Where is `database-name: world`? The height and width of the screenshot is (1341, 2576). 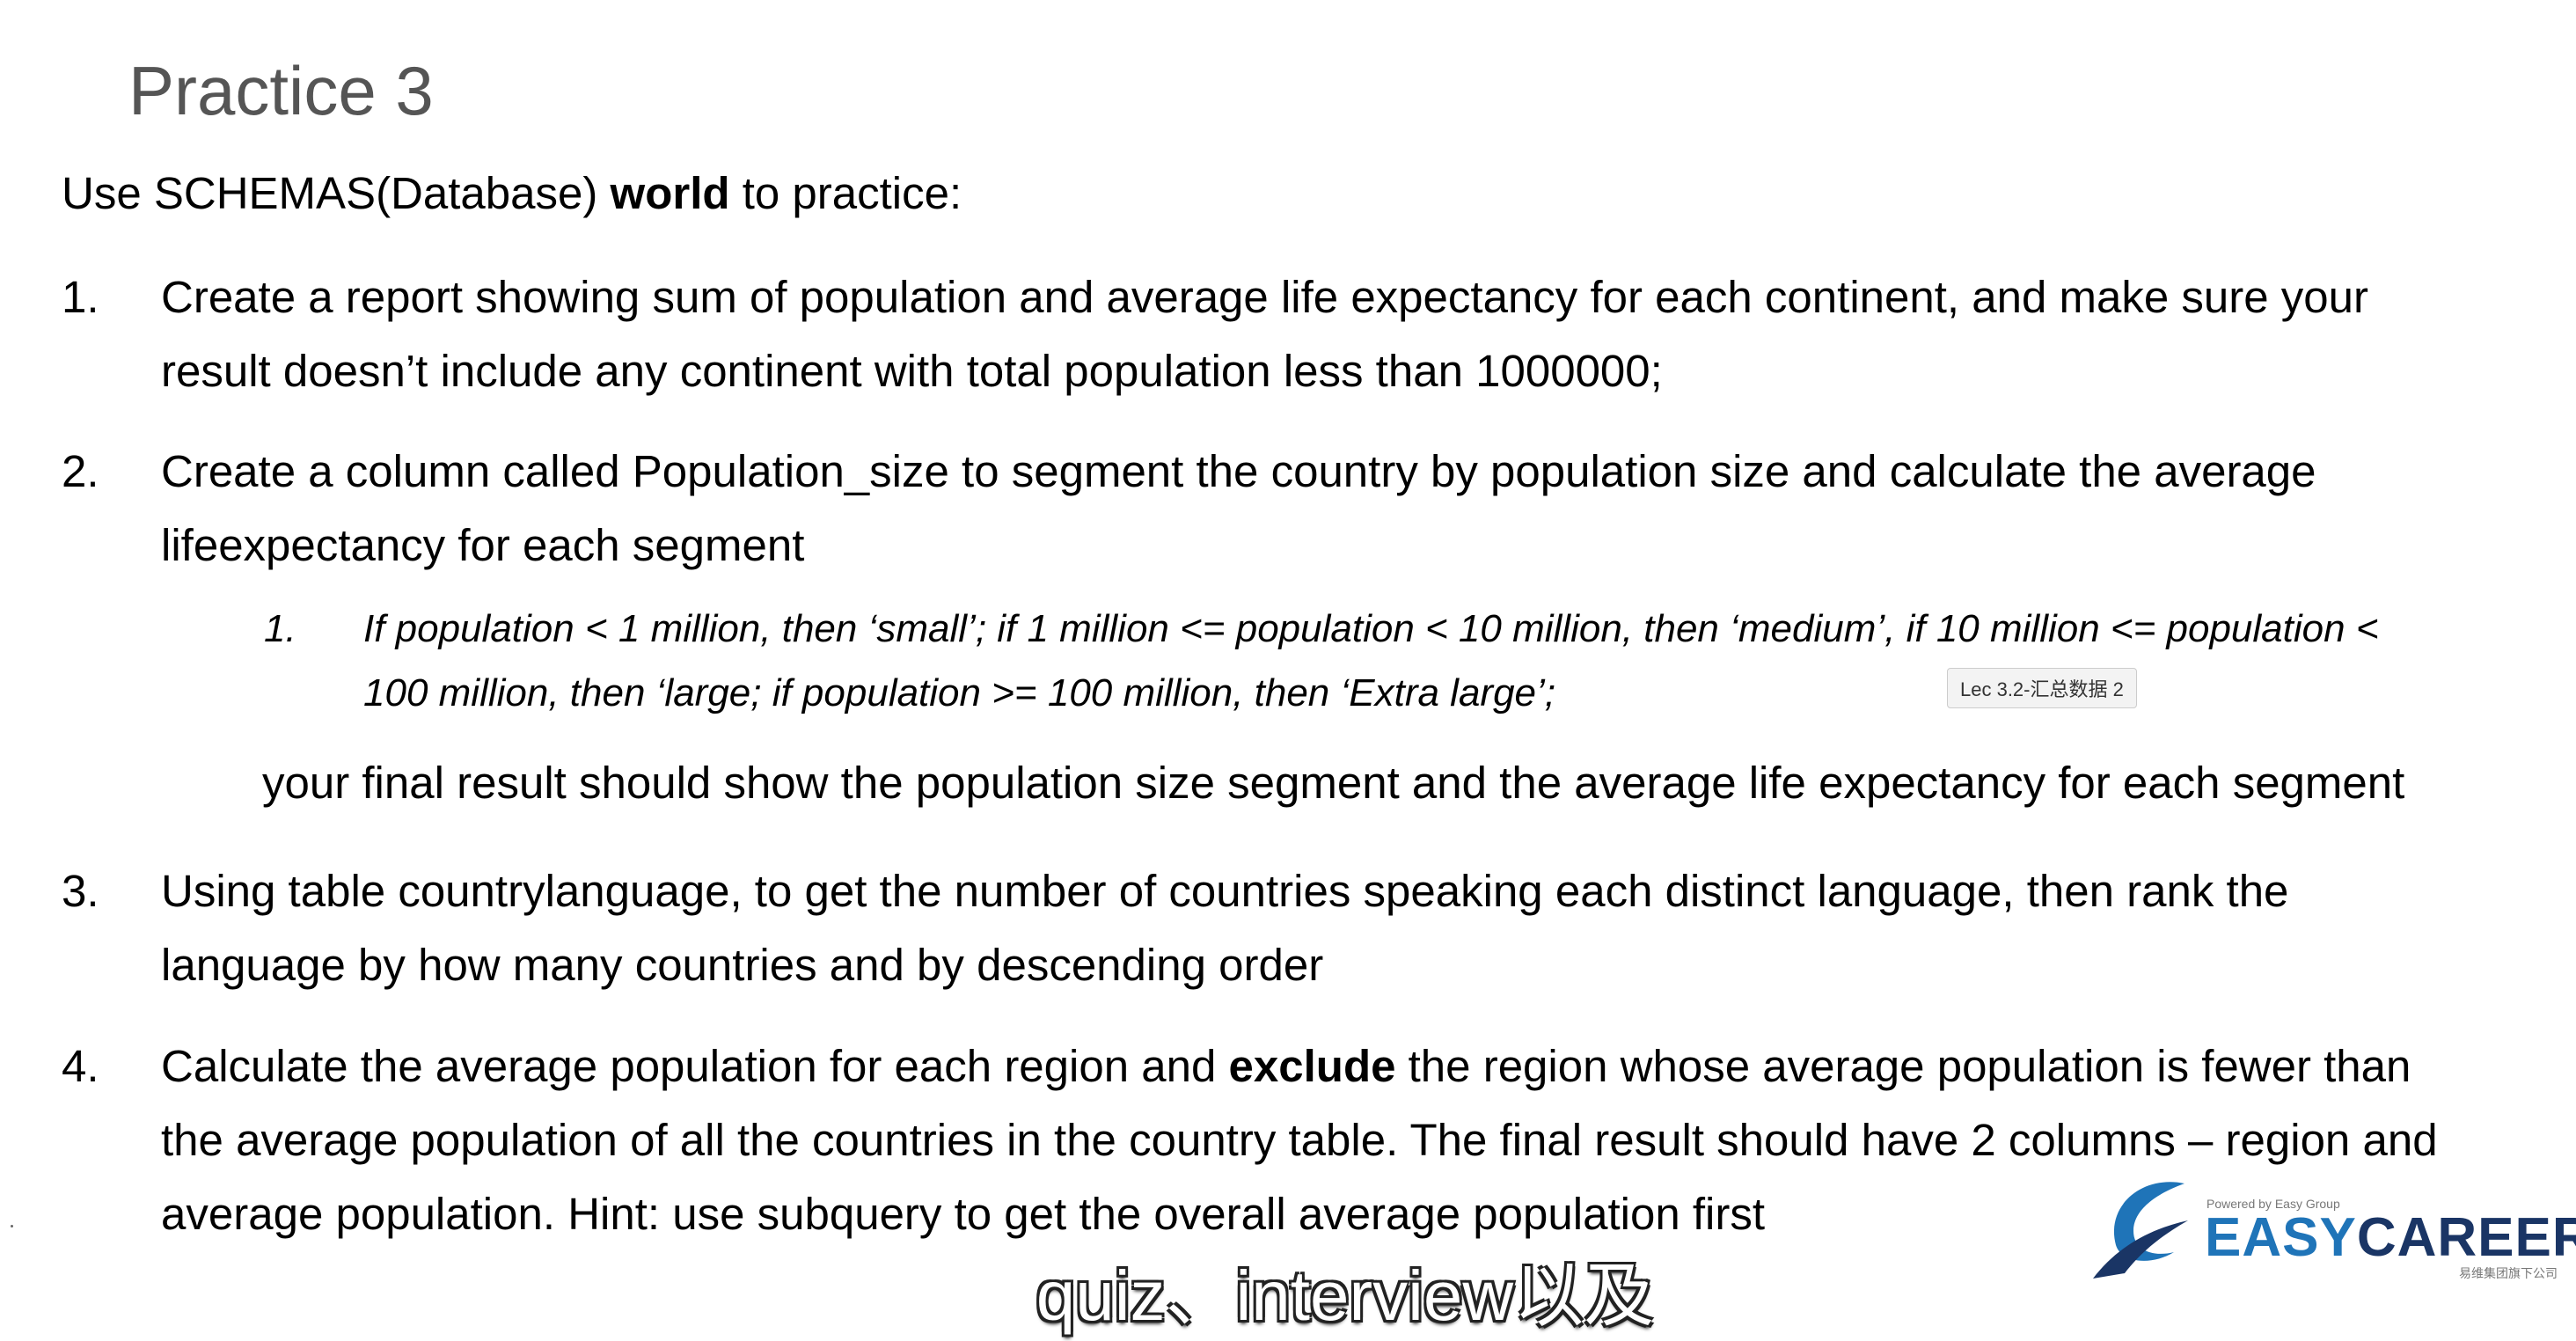 database-name: world is located at coordinates (670, 193).